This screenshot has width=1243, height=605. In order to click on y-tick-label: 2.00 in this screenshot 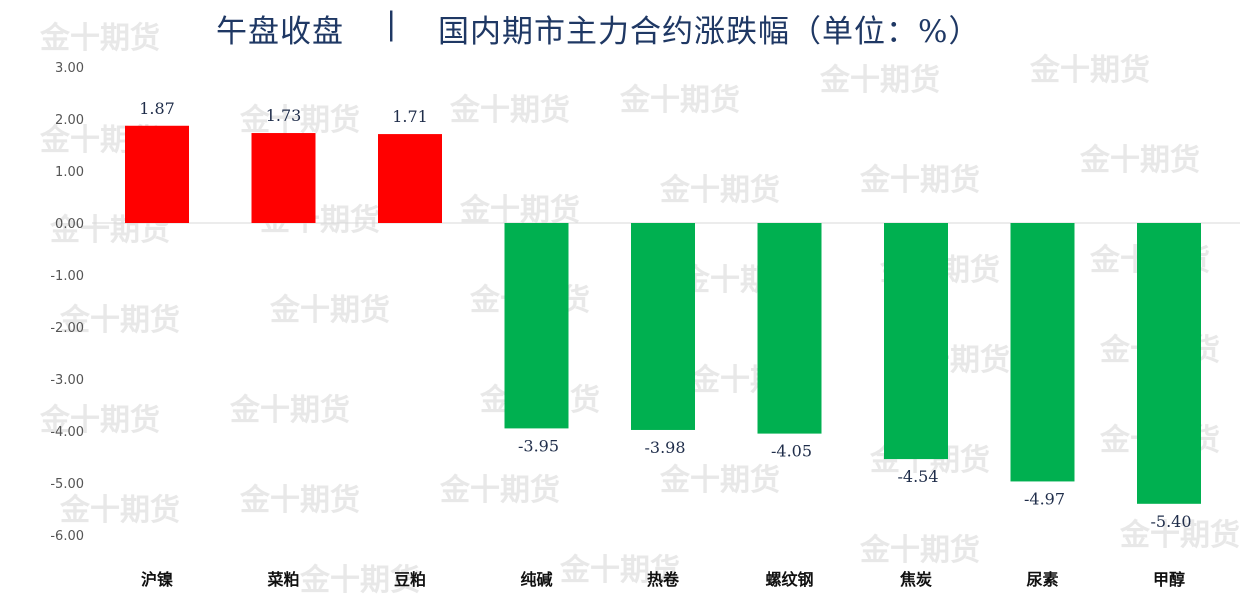, I will do `click(69, 120)`.